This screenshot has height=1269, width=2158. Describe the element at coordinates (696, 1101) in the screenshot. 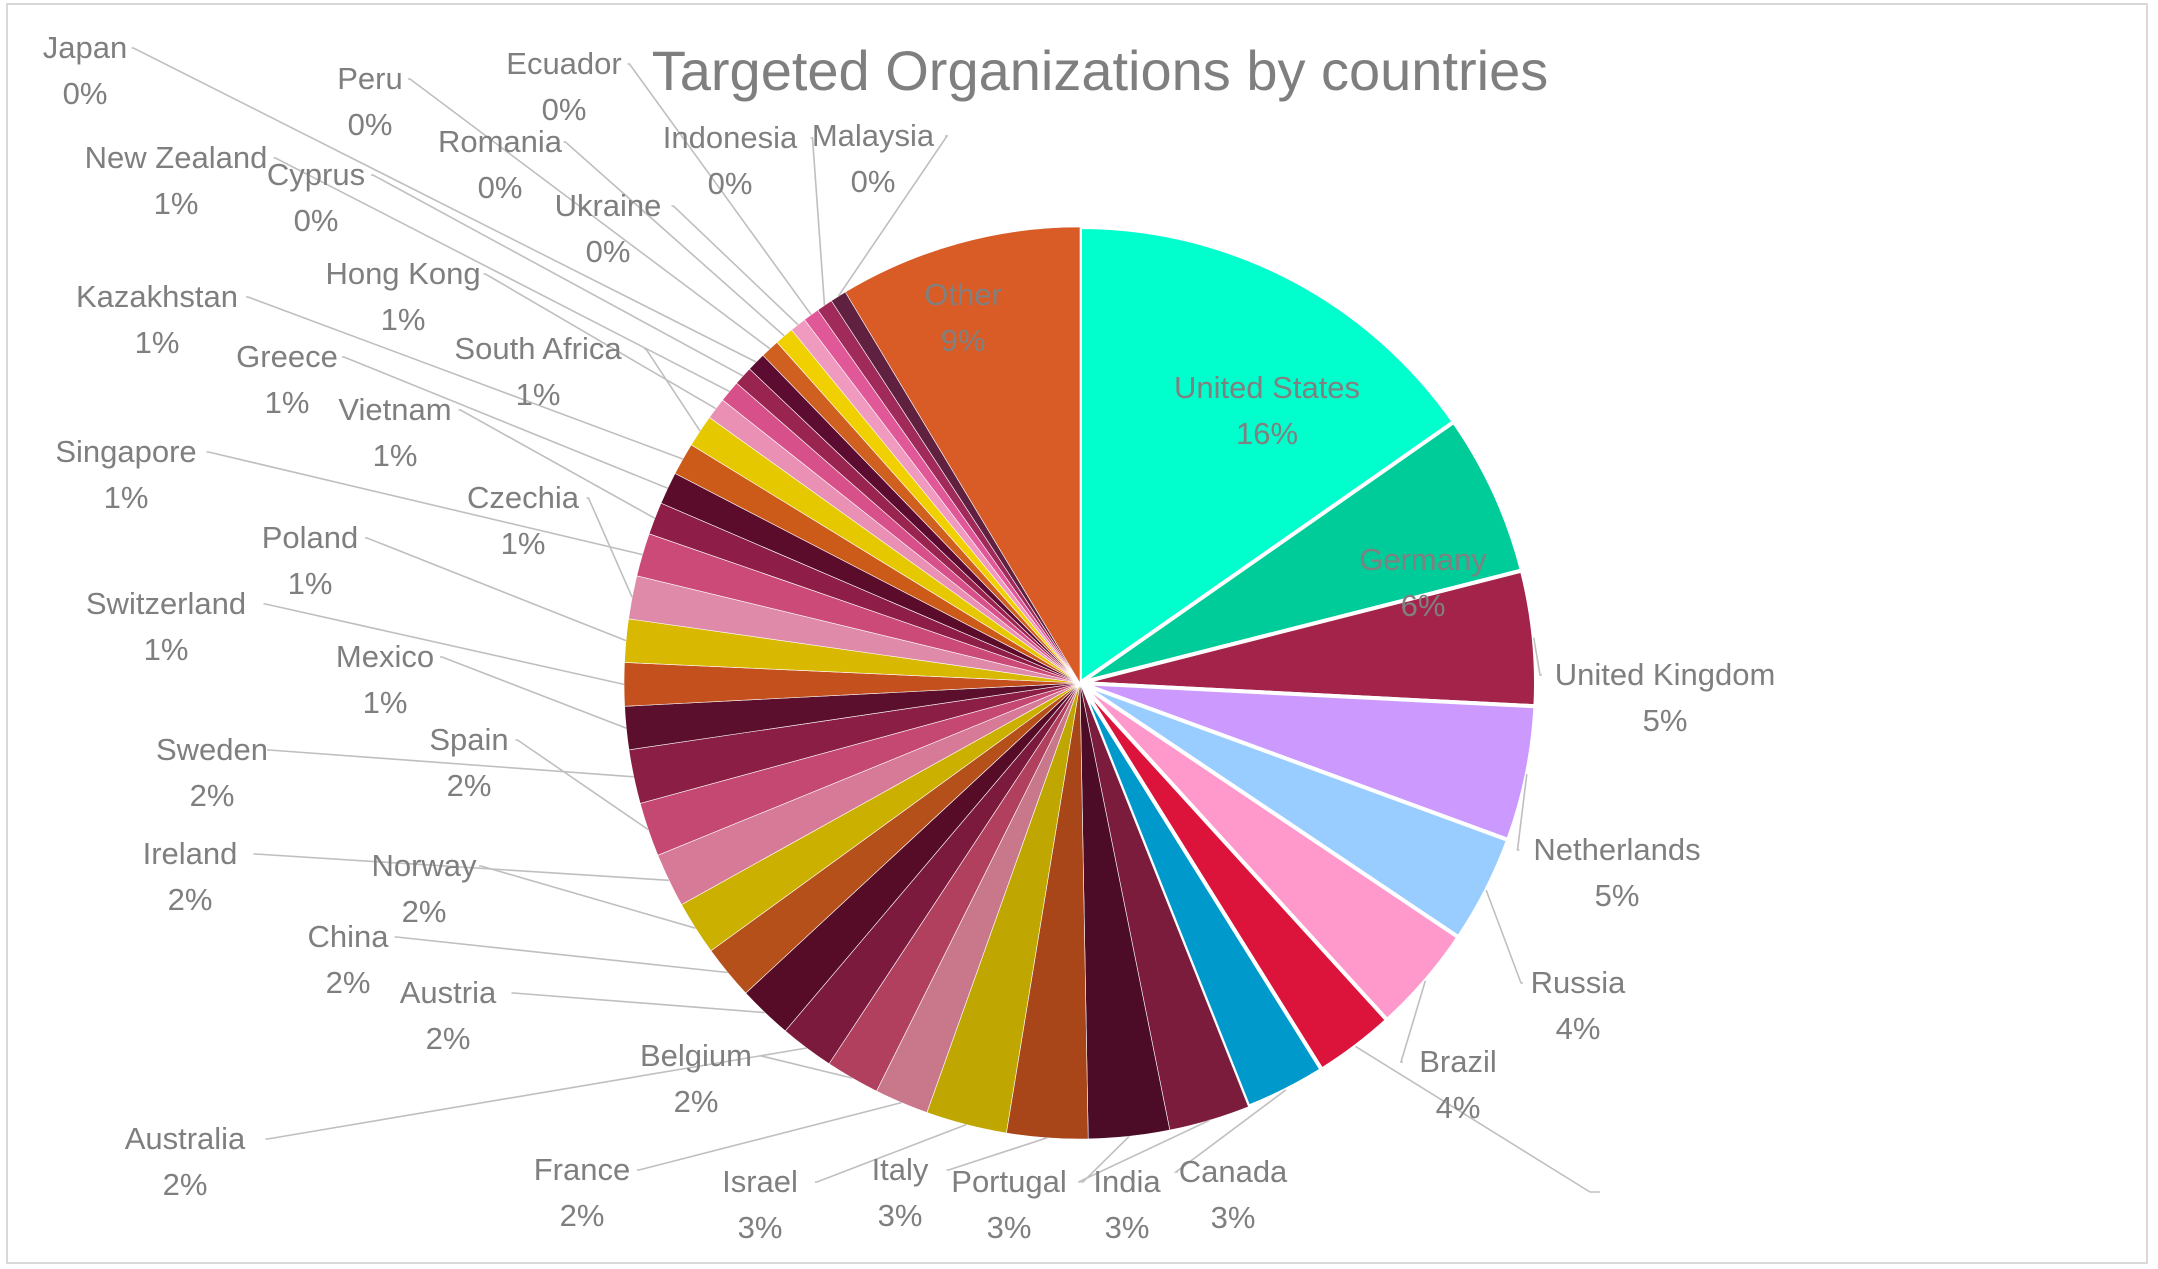

I see `data-label-pct-belgium: 2%` at that location.